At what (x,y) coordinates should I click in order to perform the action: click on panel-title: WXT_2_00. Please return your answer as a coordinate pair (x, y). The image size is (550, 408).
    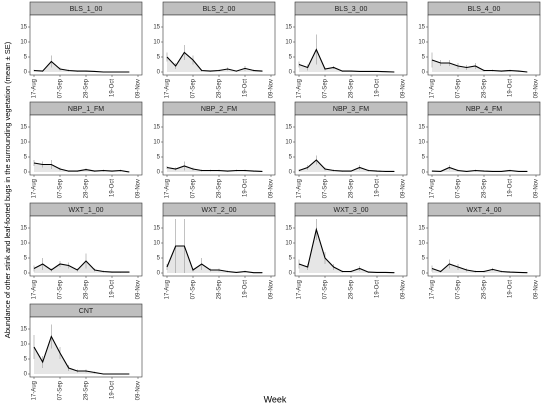
    Looking at the image, I should click on (218, 210).